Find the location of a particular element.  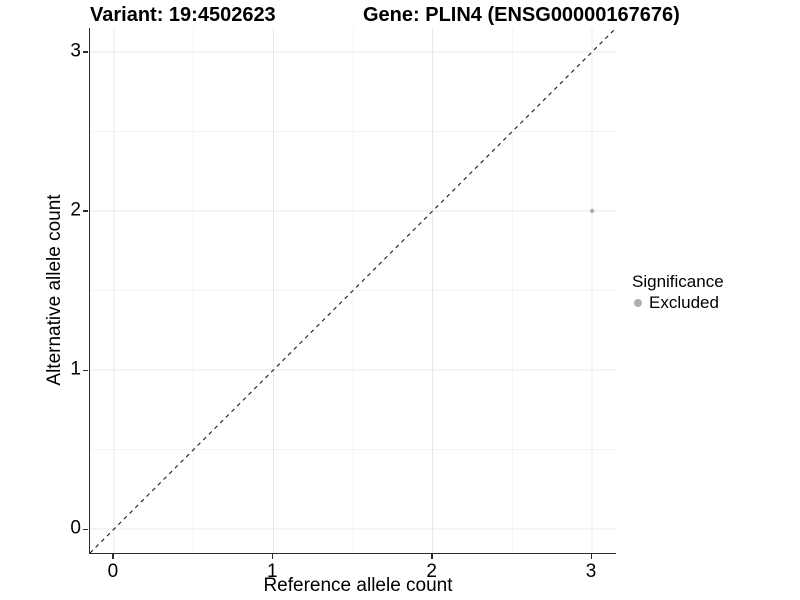

x-axis-title: Reference allele count is located at coordinates (358, 585).